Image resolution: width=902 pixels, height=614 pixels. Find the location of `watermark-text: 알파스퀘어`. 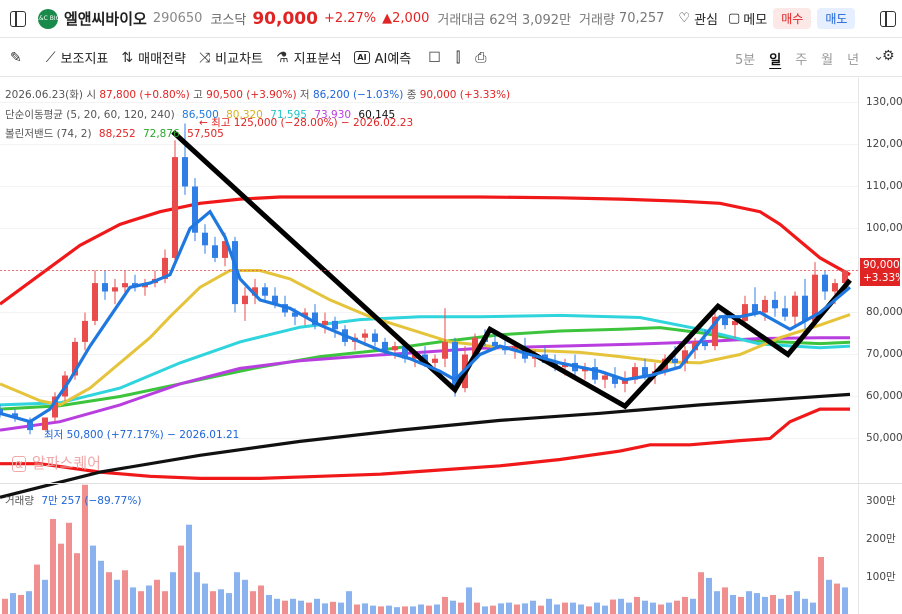

watermark-text: 알파스퀘어 is located at coordinates (66, 463).